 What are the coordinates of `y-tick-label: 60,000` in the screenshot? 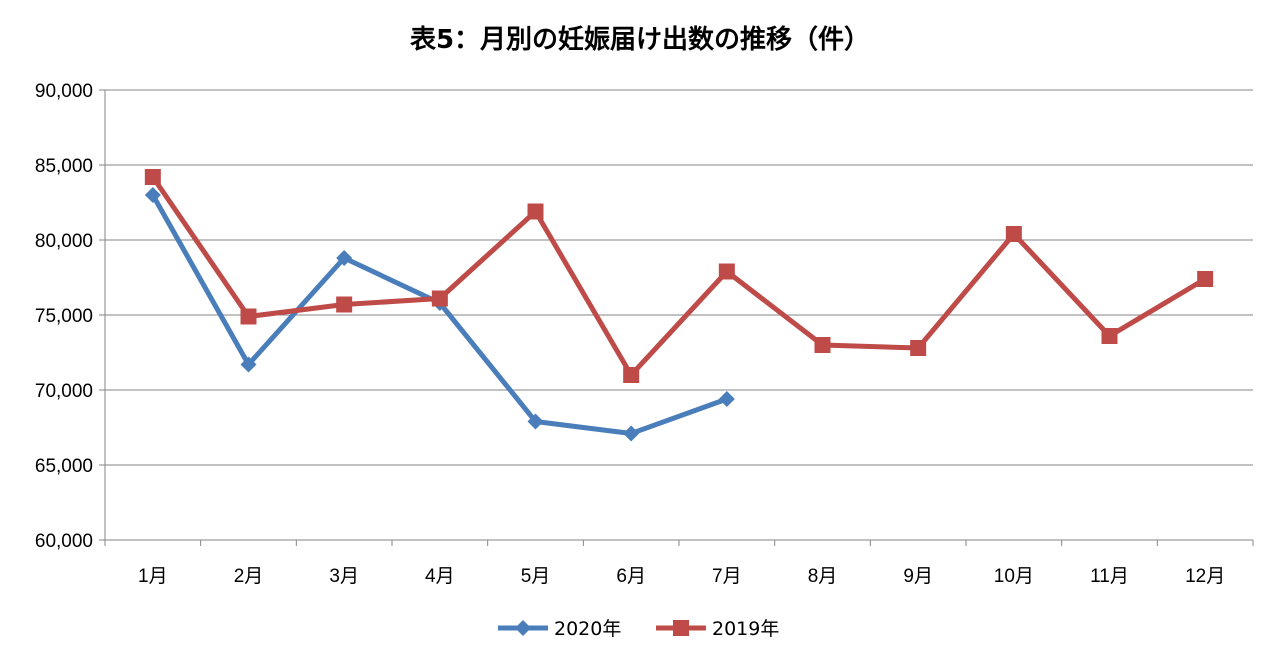 It's located at (64, 541).